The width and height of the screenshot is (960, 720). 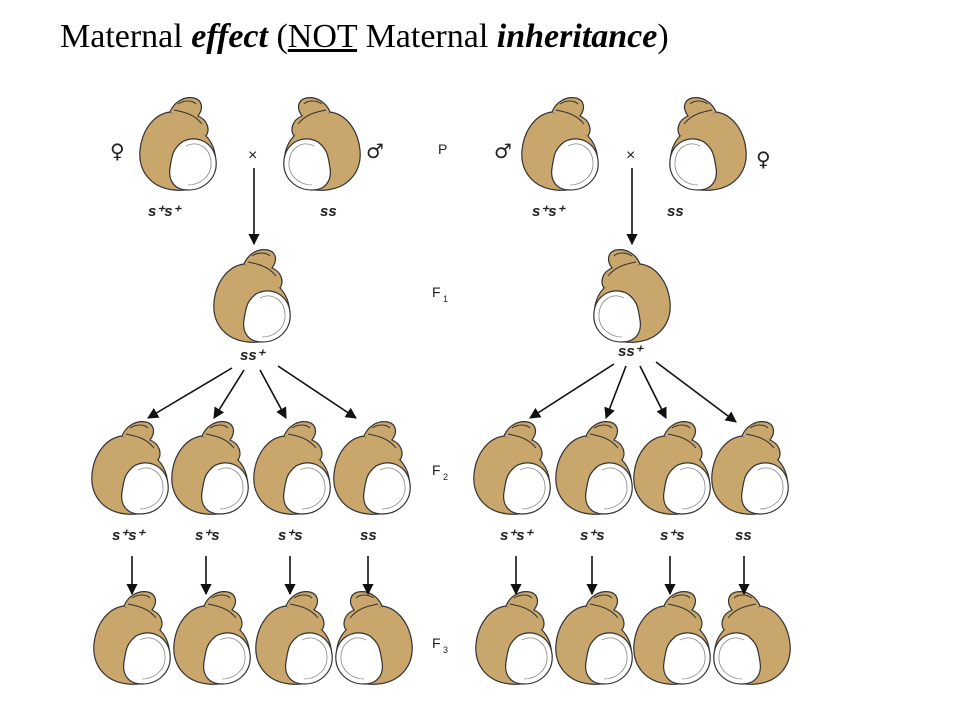 I want to click on female-symbol-right: ♀, so click(x=763, y=159).